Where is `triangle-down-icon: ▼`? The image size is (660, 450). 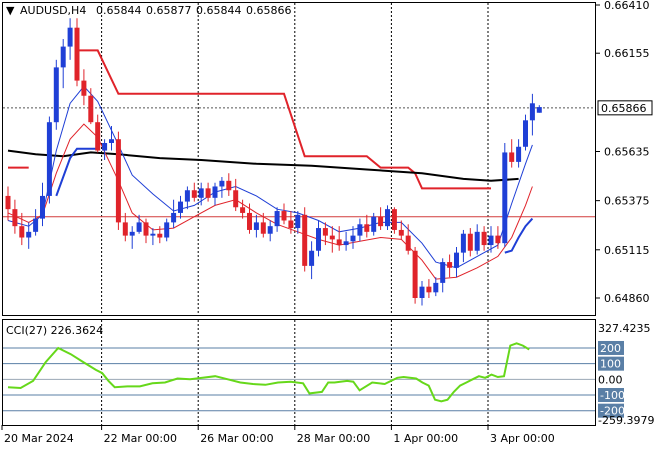 triangle-down-icon: ▼ is located at coordinates (10, 10).